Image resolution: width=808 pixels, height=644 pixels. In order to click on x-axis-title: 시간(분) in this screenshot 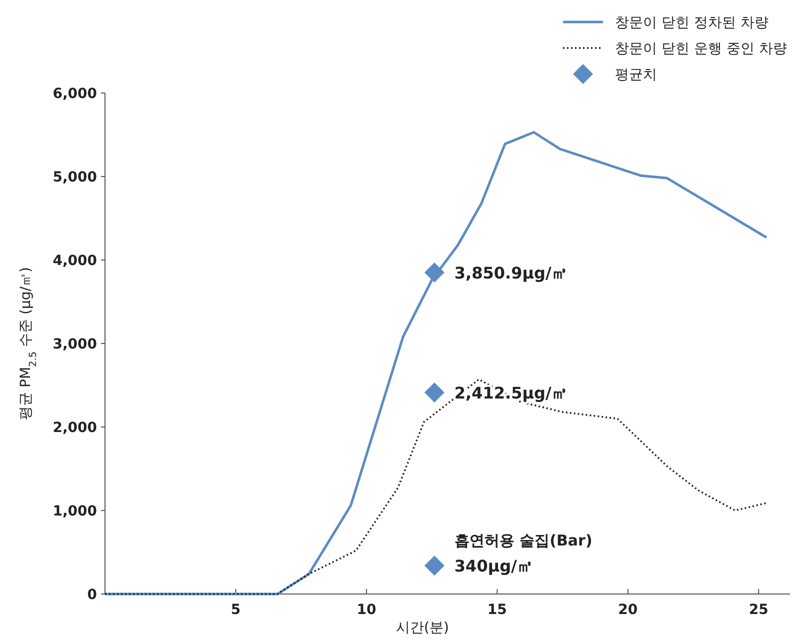, I will do `click(422, 628)`.